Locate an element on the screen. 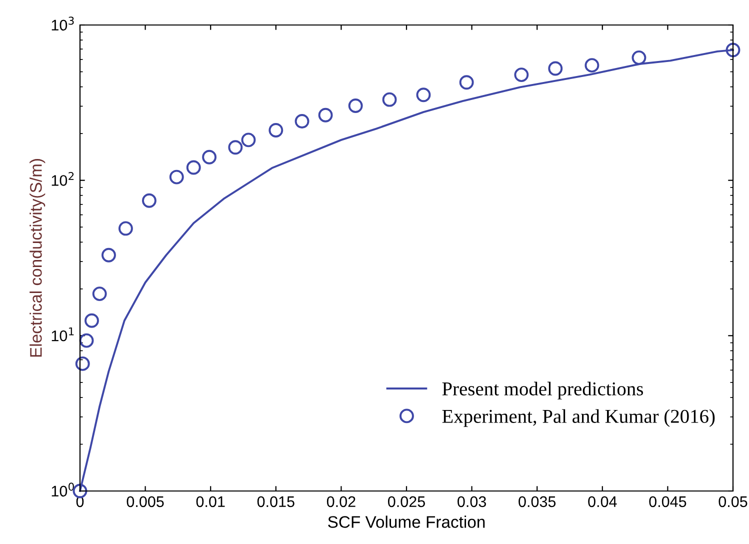 Image resolution: width=749 pixels, height=544 pixels. x-tick-label: 0.02 is located at coordinates (341, 502).